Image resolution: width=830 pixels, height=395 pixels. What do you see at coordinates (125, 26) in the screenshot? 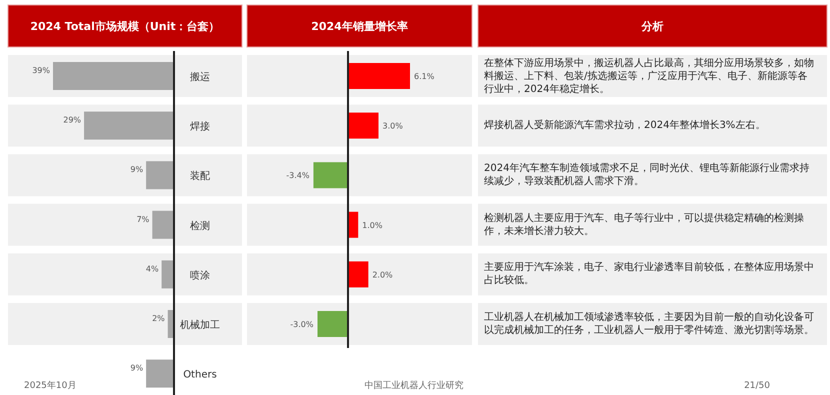
I see `chart-title: 2024 Total市场规模（Unit：台套）` at bounding box center [125, 26].